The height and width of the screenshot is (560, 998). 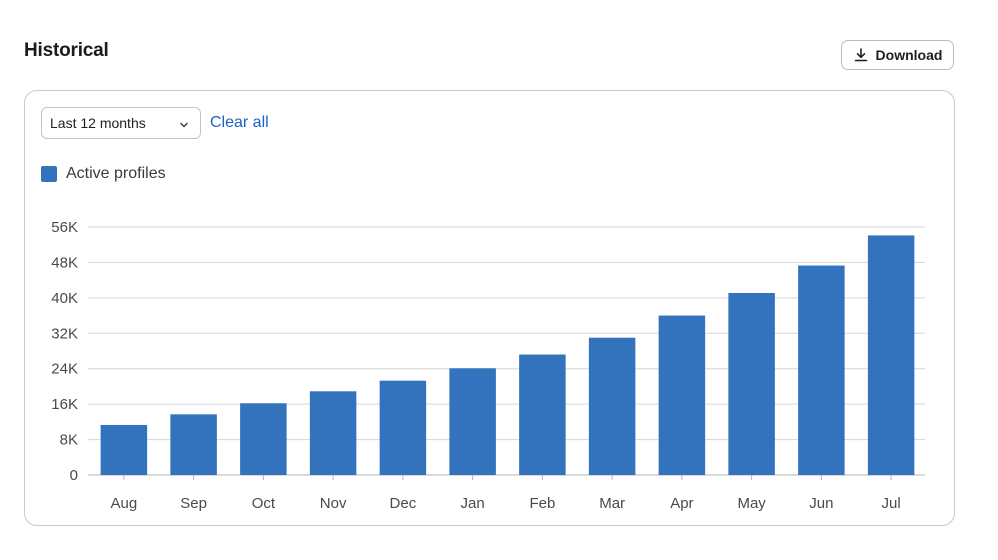 What do you see at coordinates (64, 404) in the screenshot?
I see `y-tick-label: 16K` at bounding box center [64, 404].